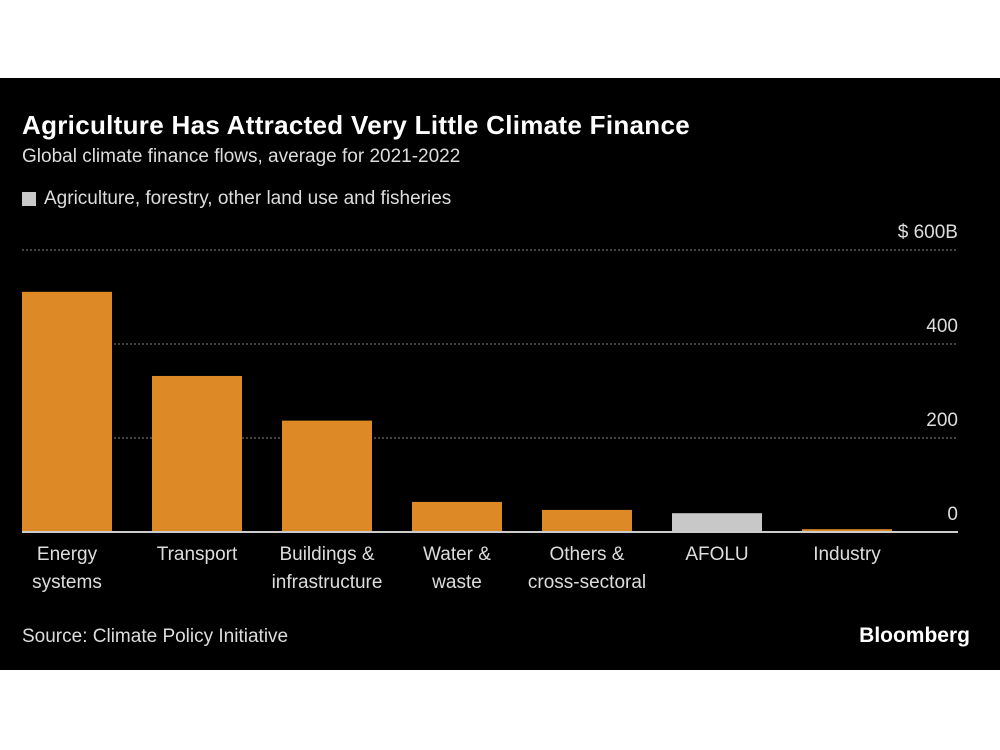 This screenshot has height=750, width=1000. Describe the element at coordinates (716, 554) in the screenshot. I see `x-tick-label: AFOLU` at that location.